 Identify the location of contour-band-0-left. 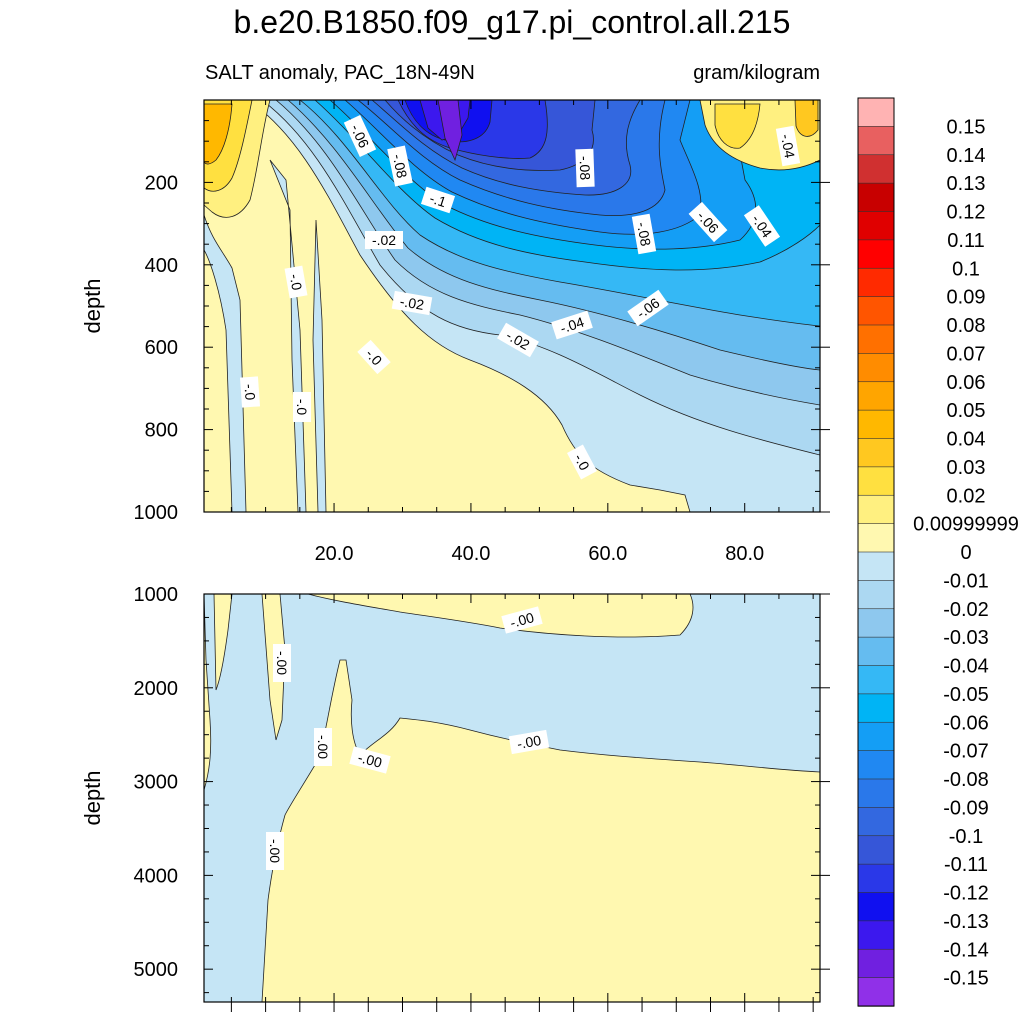
(225, 363).